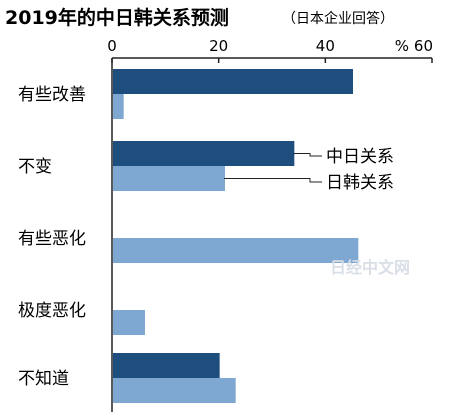  I want to click on category-label: 有些改善, so click(52, 95).